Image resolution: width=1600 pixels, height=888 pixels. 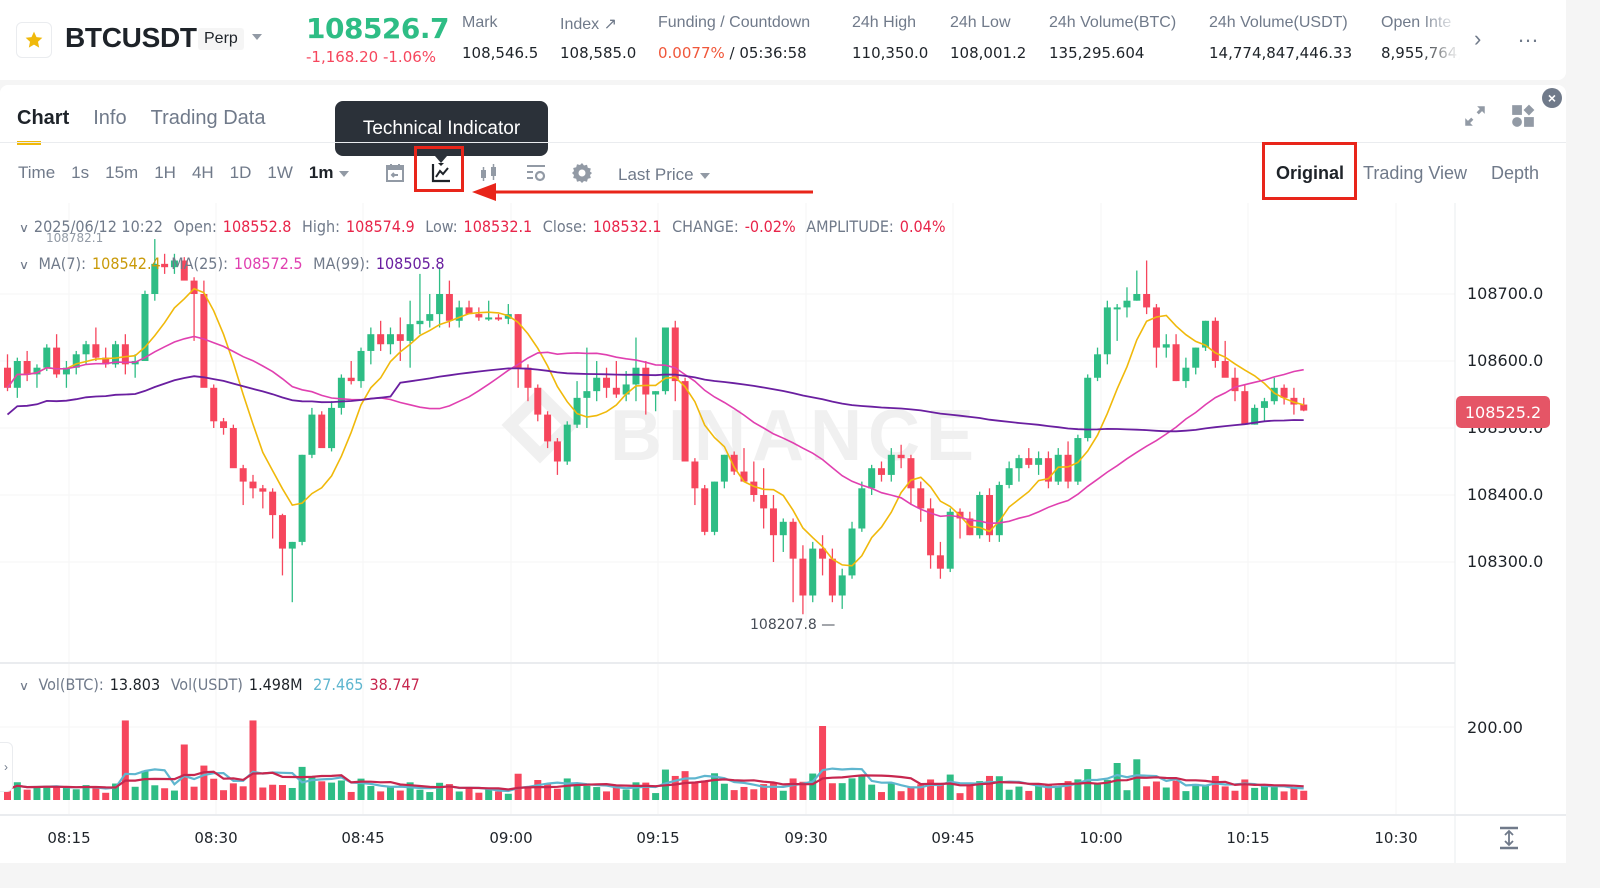 What do you see at coordinates (1113, 38) in the screenshot?
I see `stat-24h-volume-btc: 24h Volume(BTC) 135,295.604` at bounding box center [1113, 38].